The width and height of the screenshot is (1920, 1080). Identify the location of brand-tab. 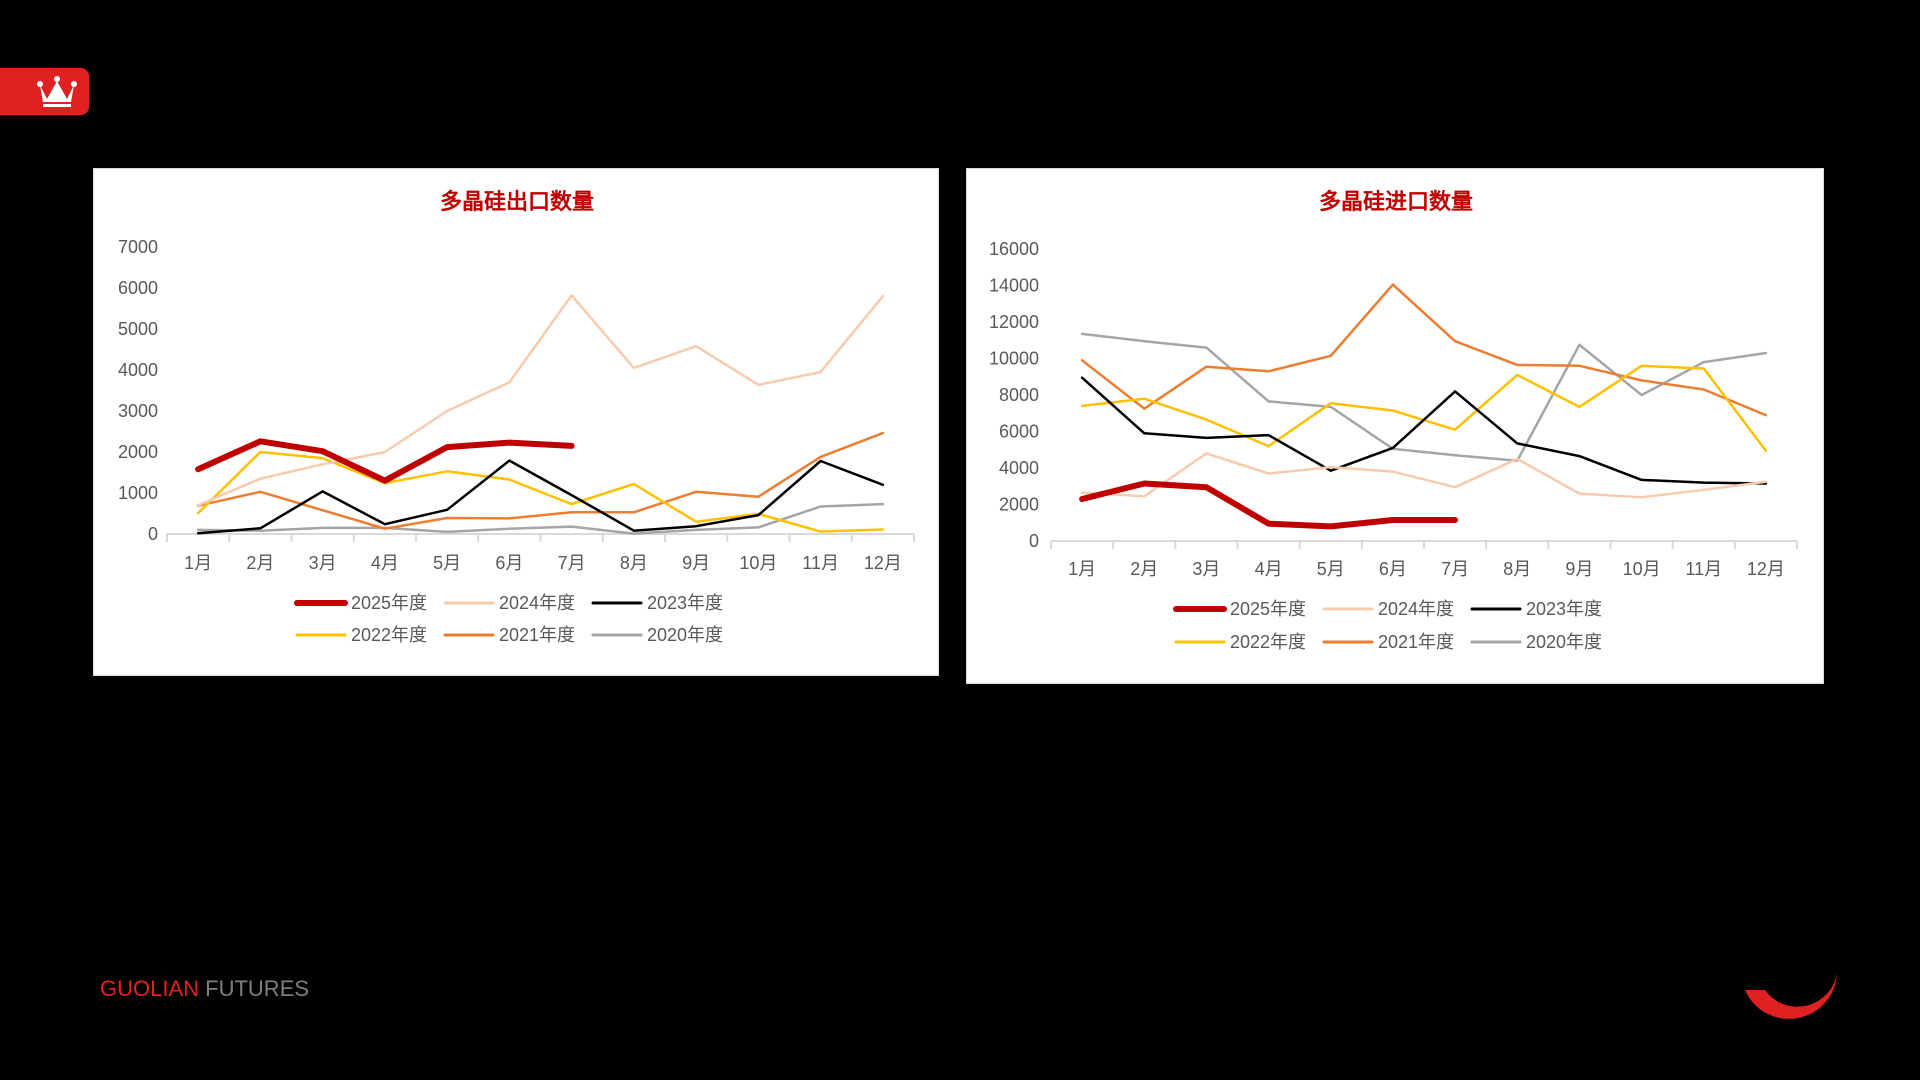
(44, 91).